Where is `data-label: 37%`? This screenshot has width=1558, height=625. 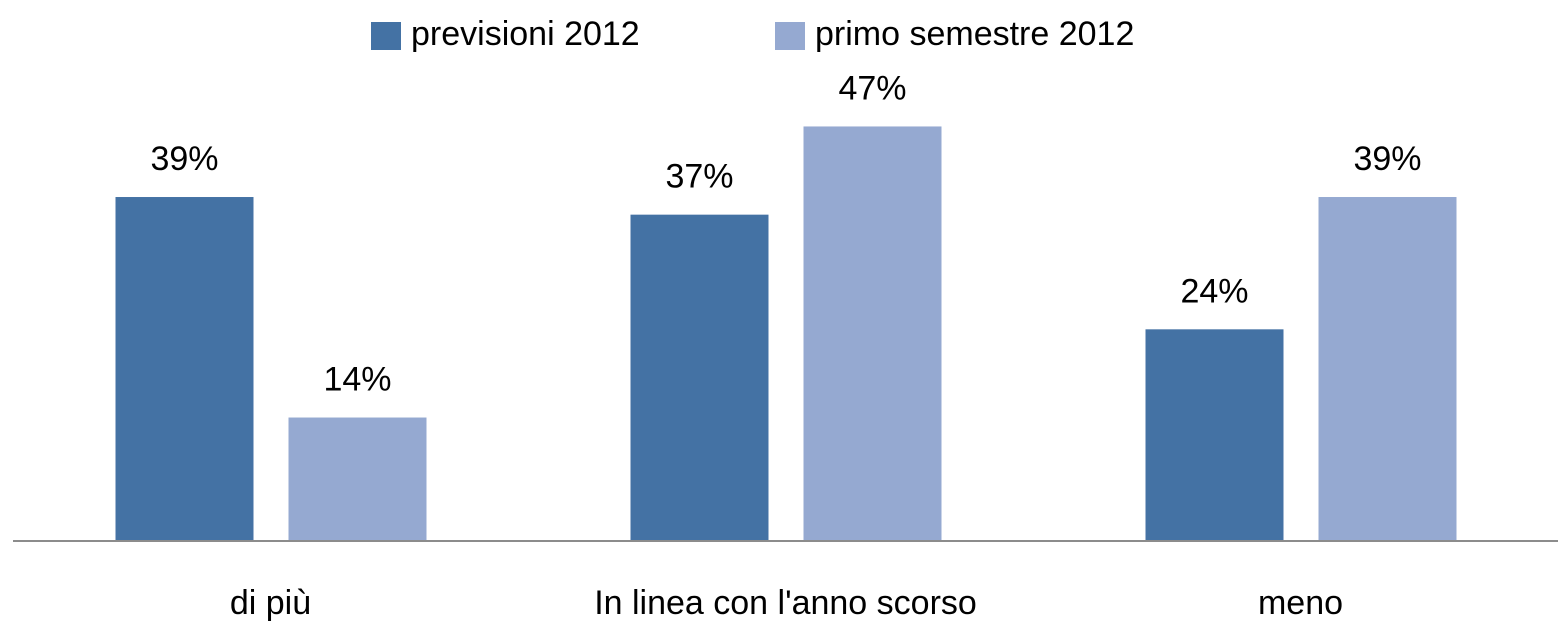
data-label: 37% is located at coordinates (699, 177).